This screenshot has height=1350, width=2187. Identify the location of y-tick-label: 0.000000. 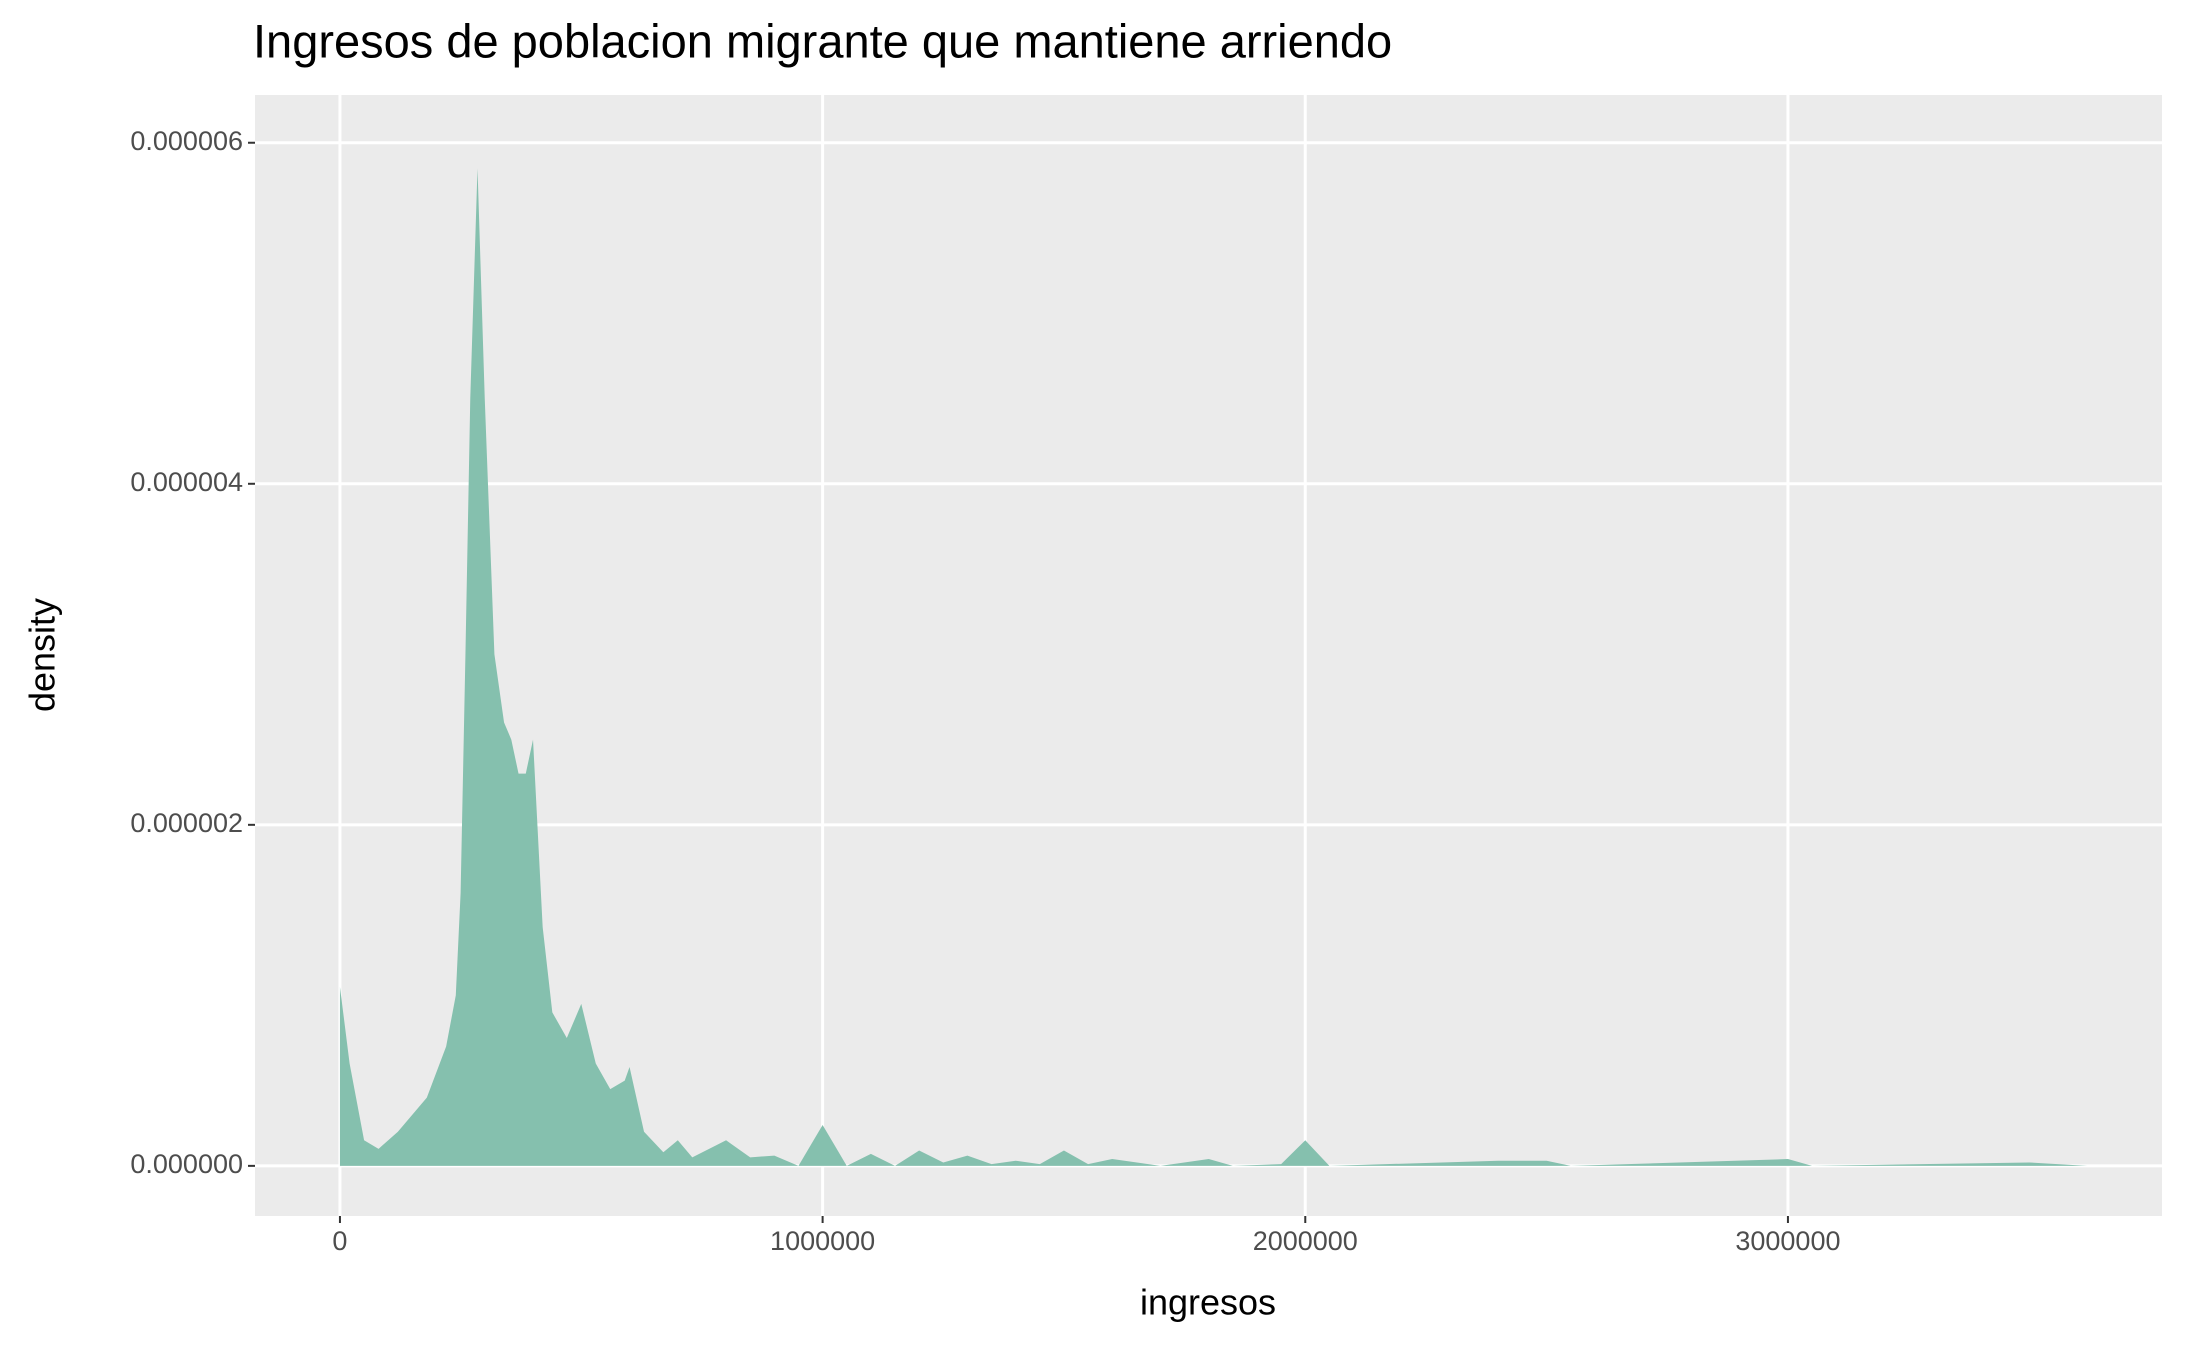
(186, 1164).